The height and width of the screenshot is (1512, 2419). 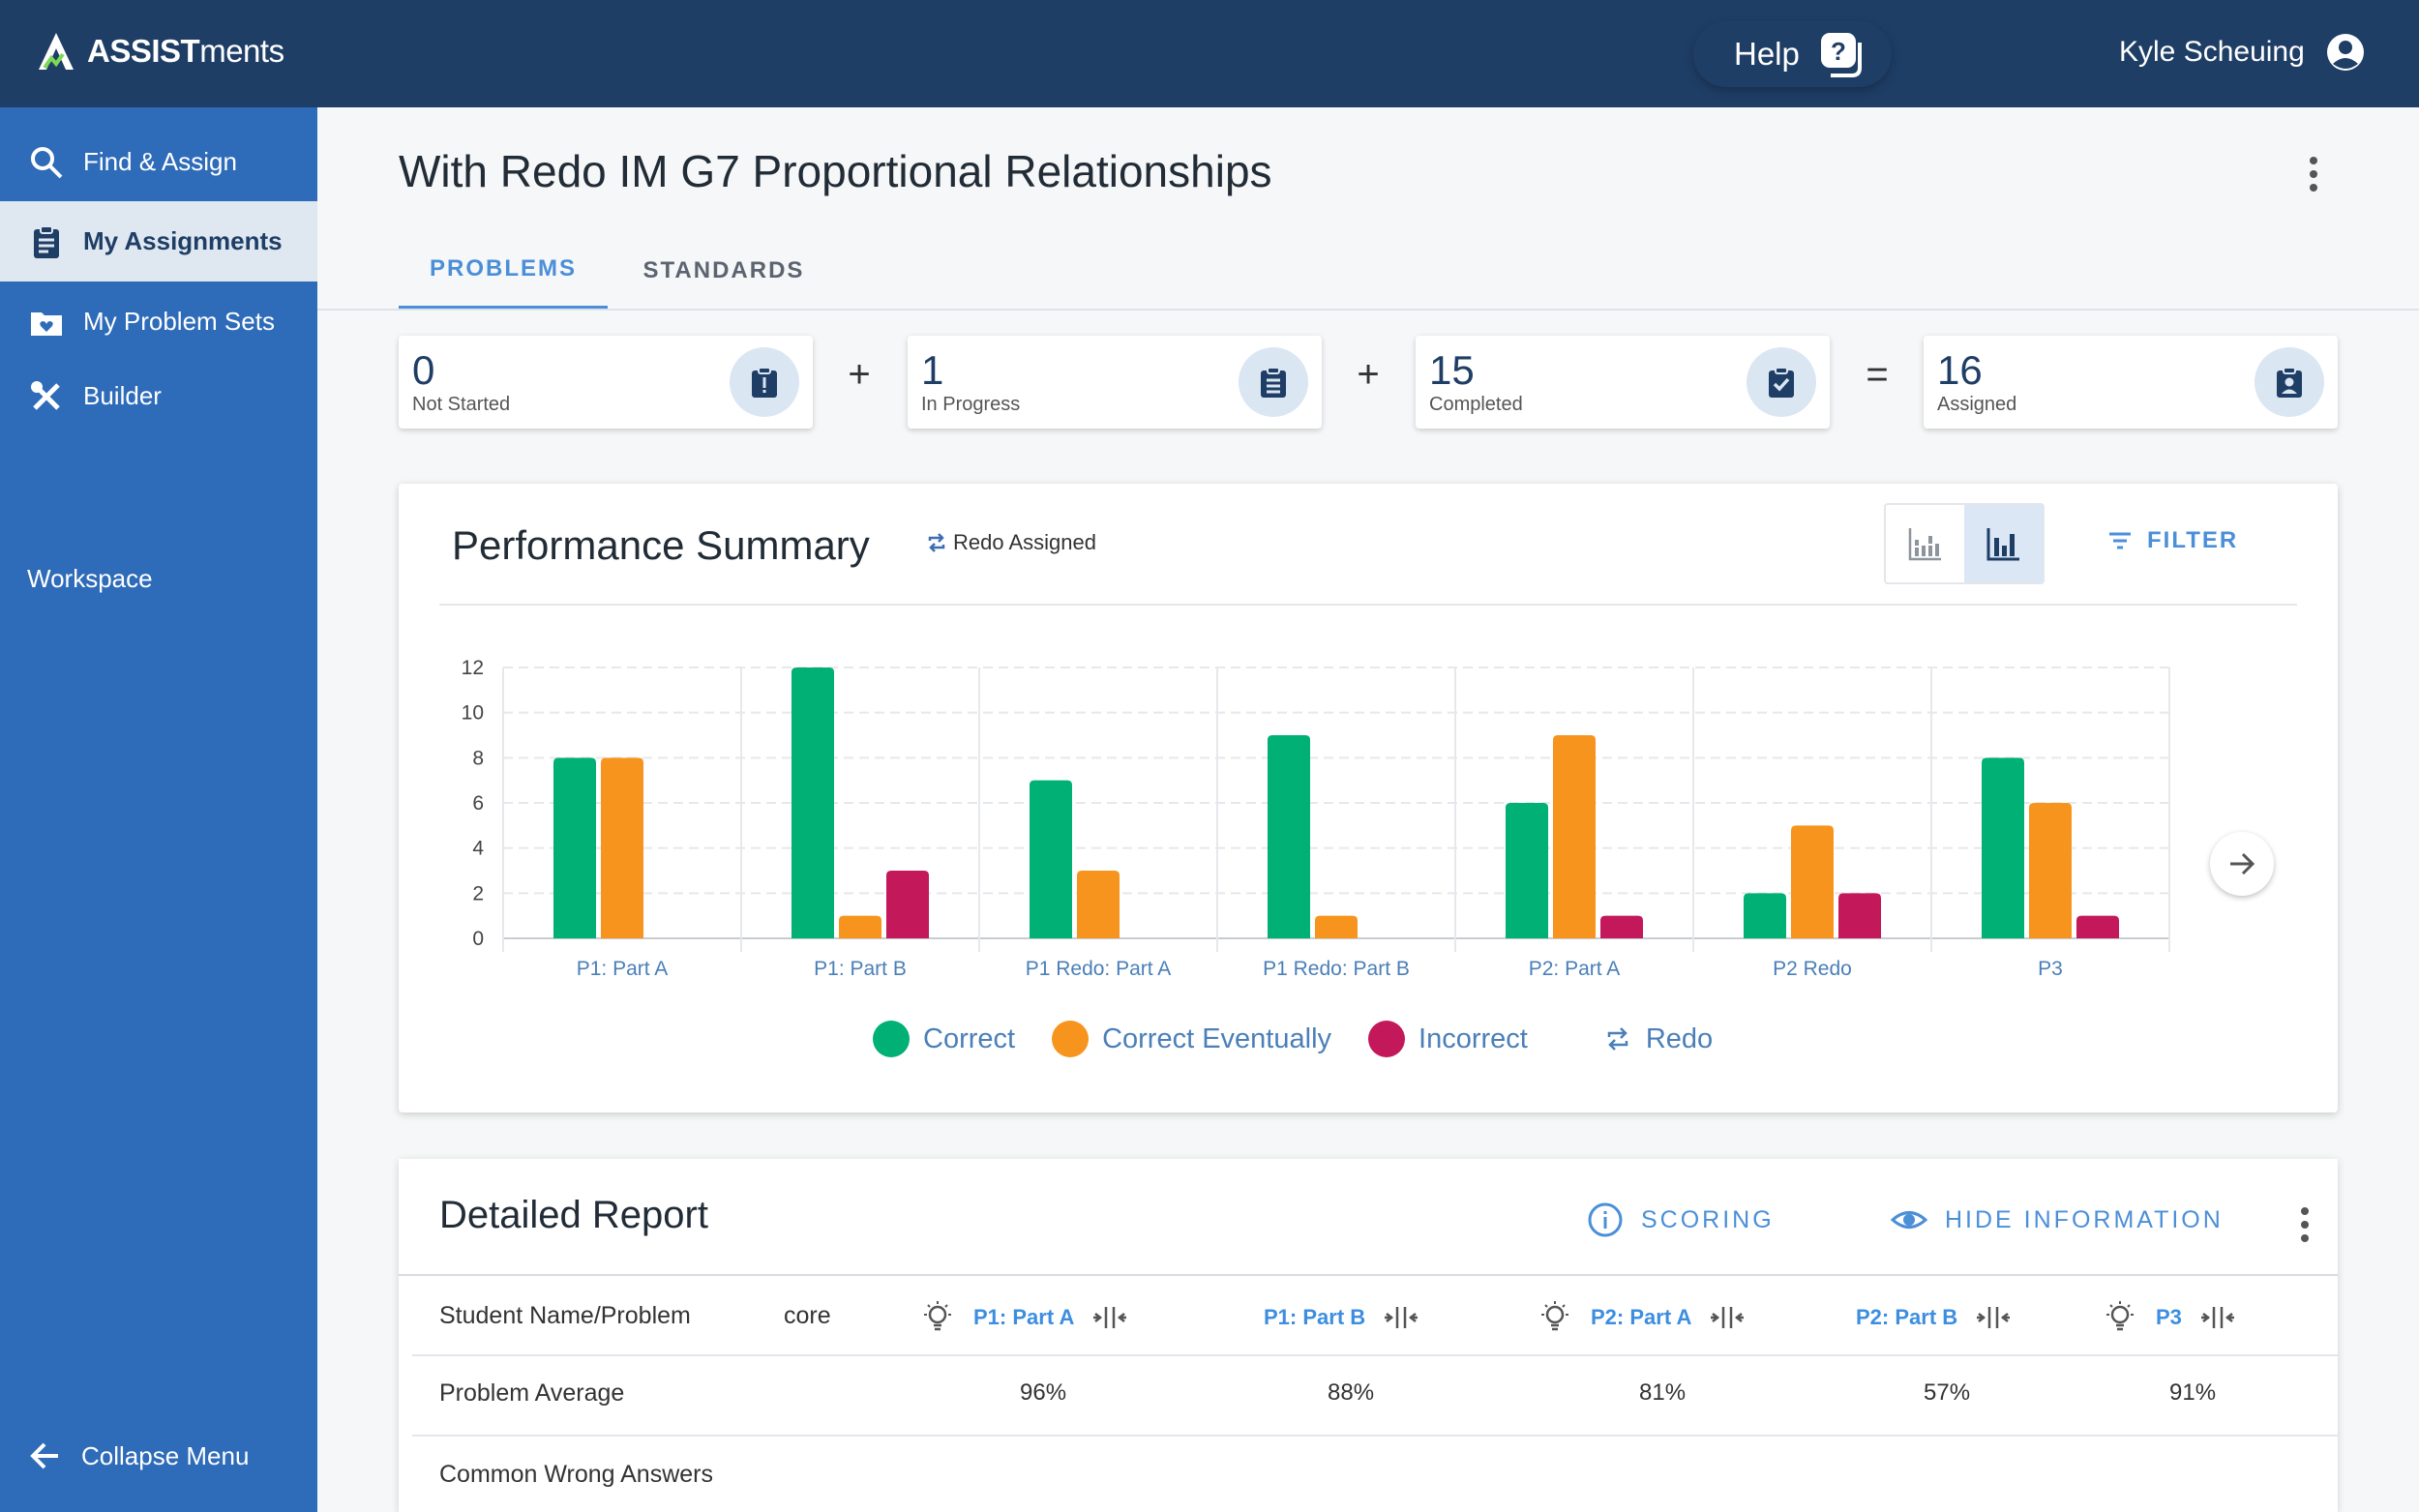 I want to click on detailed-report-title: Detailed Report, so click(x=573, y=1215).